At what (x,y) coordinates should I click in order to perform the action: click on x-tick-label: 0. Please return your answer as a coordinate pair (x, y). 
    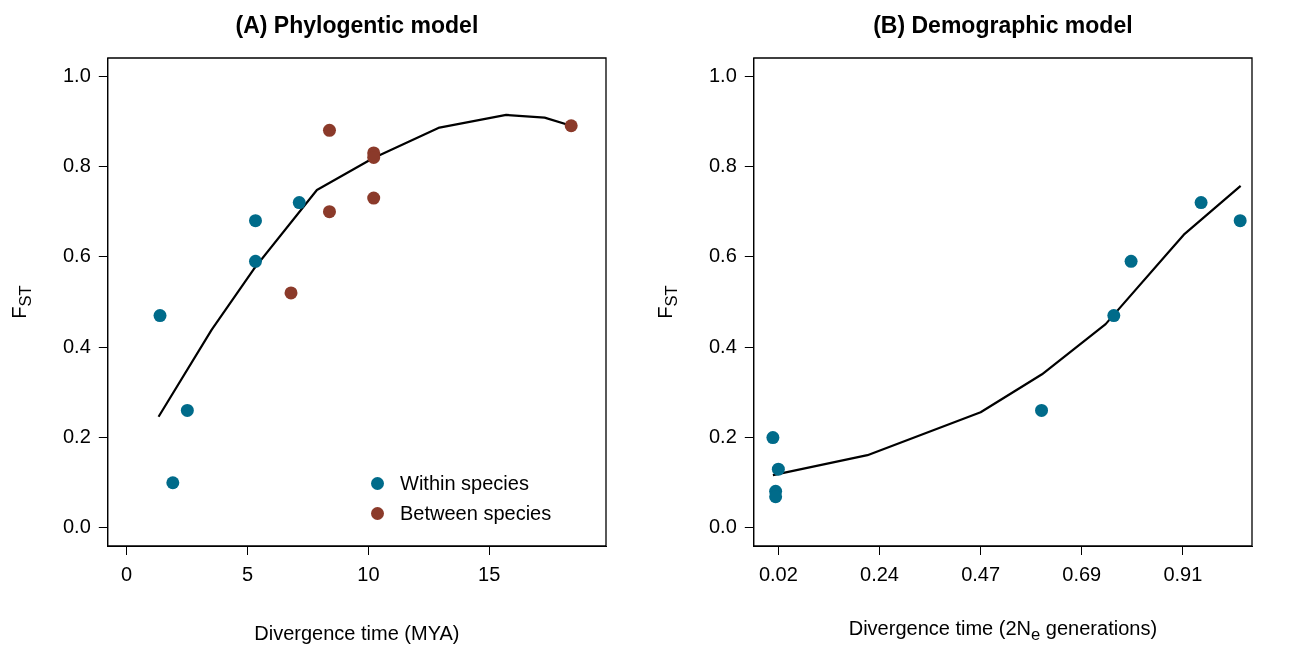
    Looking at the image, I should click on (127, 573).